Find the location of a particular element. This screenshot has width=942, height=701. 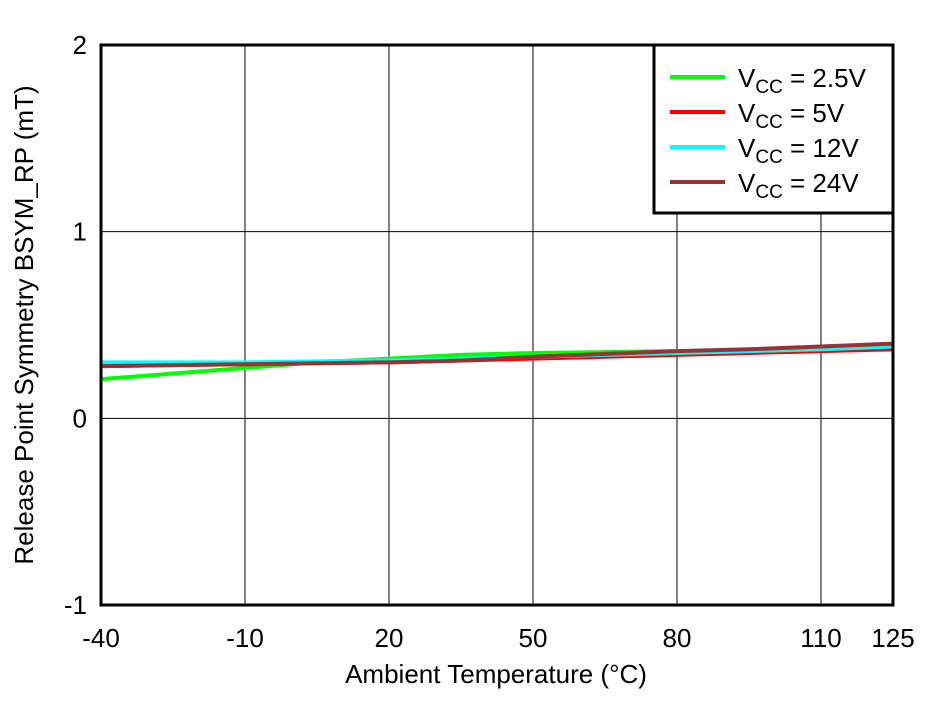

y-tick-label: 2 is located at coordinates (80, 45).